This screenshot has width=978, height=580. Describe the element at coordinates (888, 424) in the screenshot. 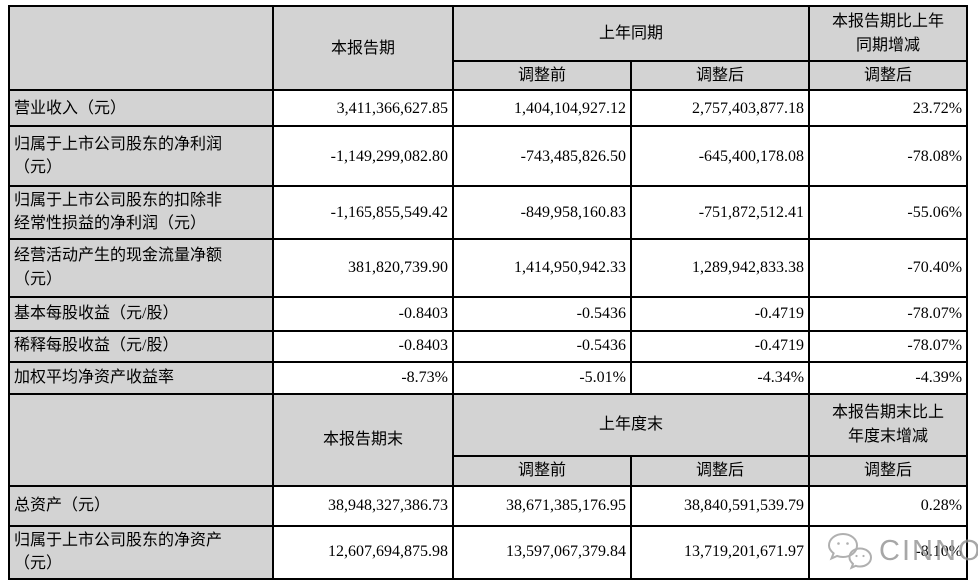

I see `col-header-change-group-2: 本报告期末比上 年度末增减` at that location.